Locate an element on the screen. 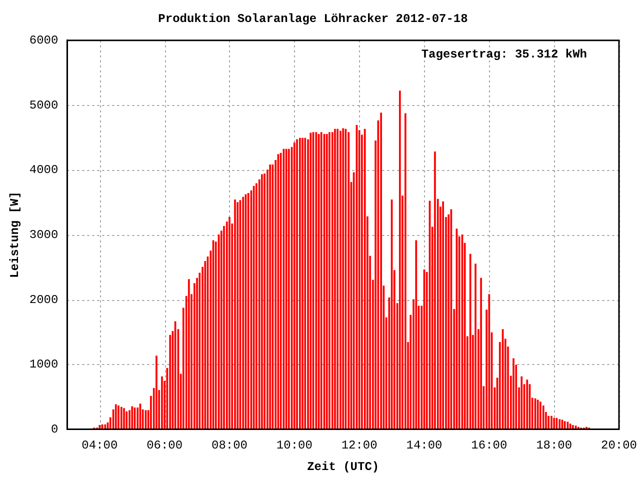  y-tick-label: 2000 is located at coordinates (43, 299).